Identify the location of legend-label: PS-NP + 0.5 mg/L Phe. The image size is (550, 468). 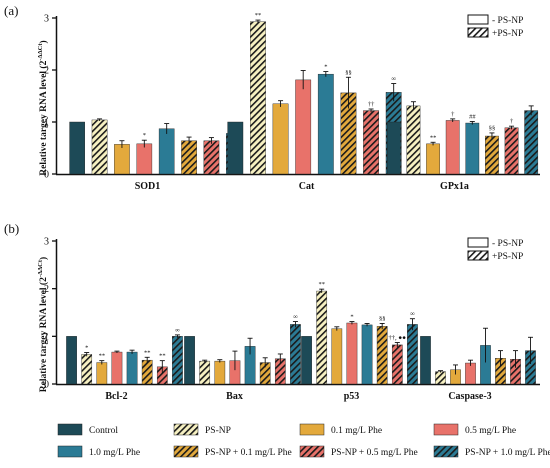
(374, 453).